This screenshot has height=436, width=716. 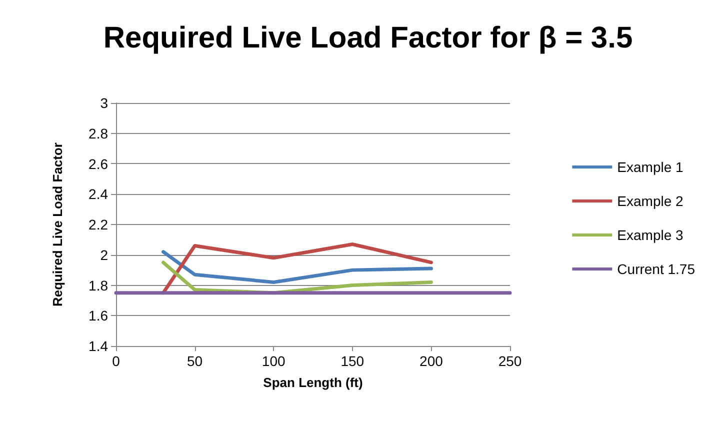 I want to click on x-tick-label: 200, so click(x=432, y=361).